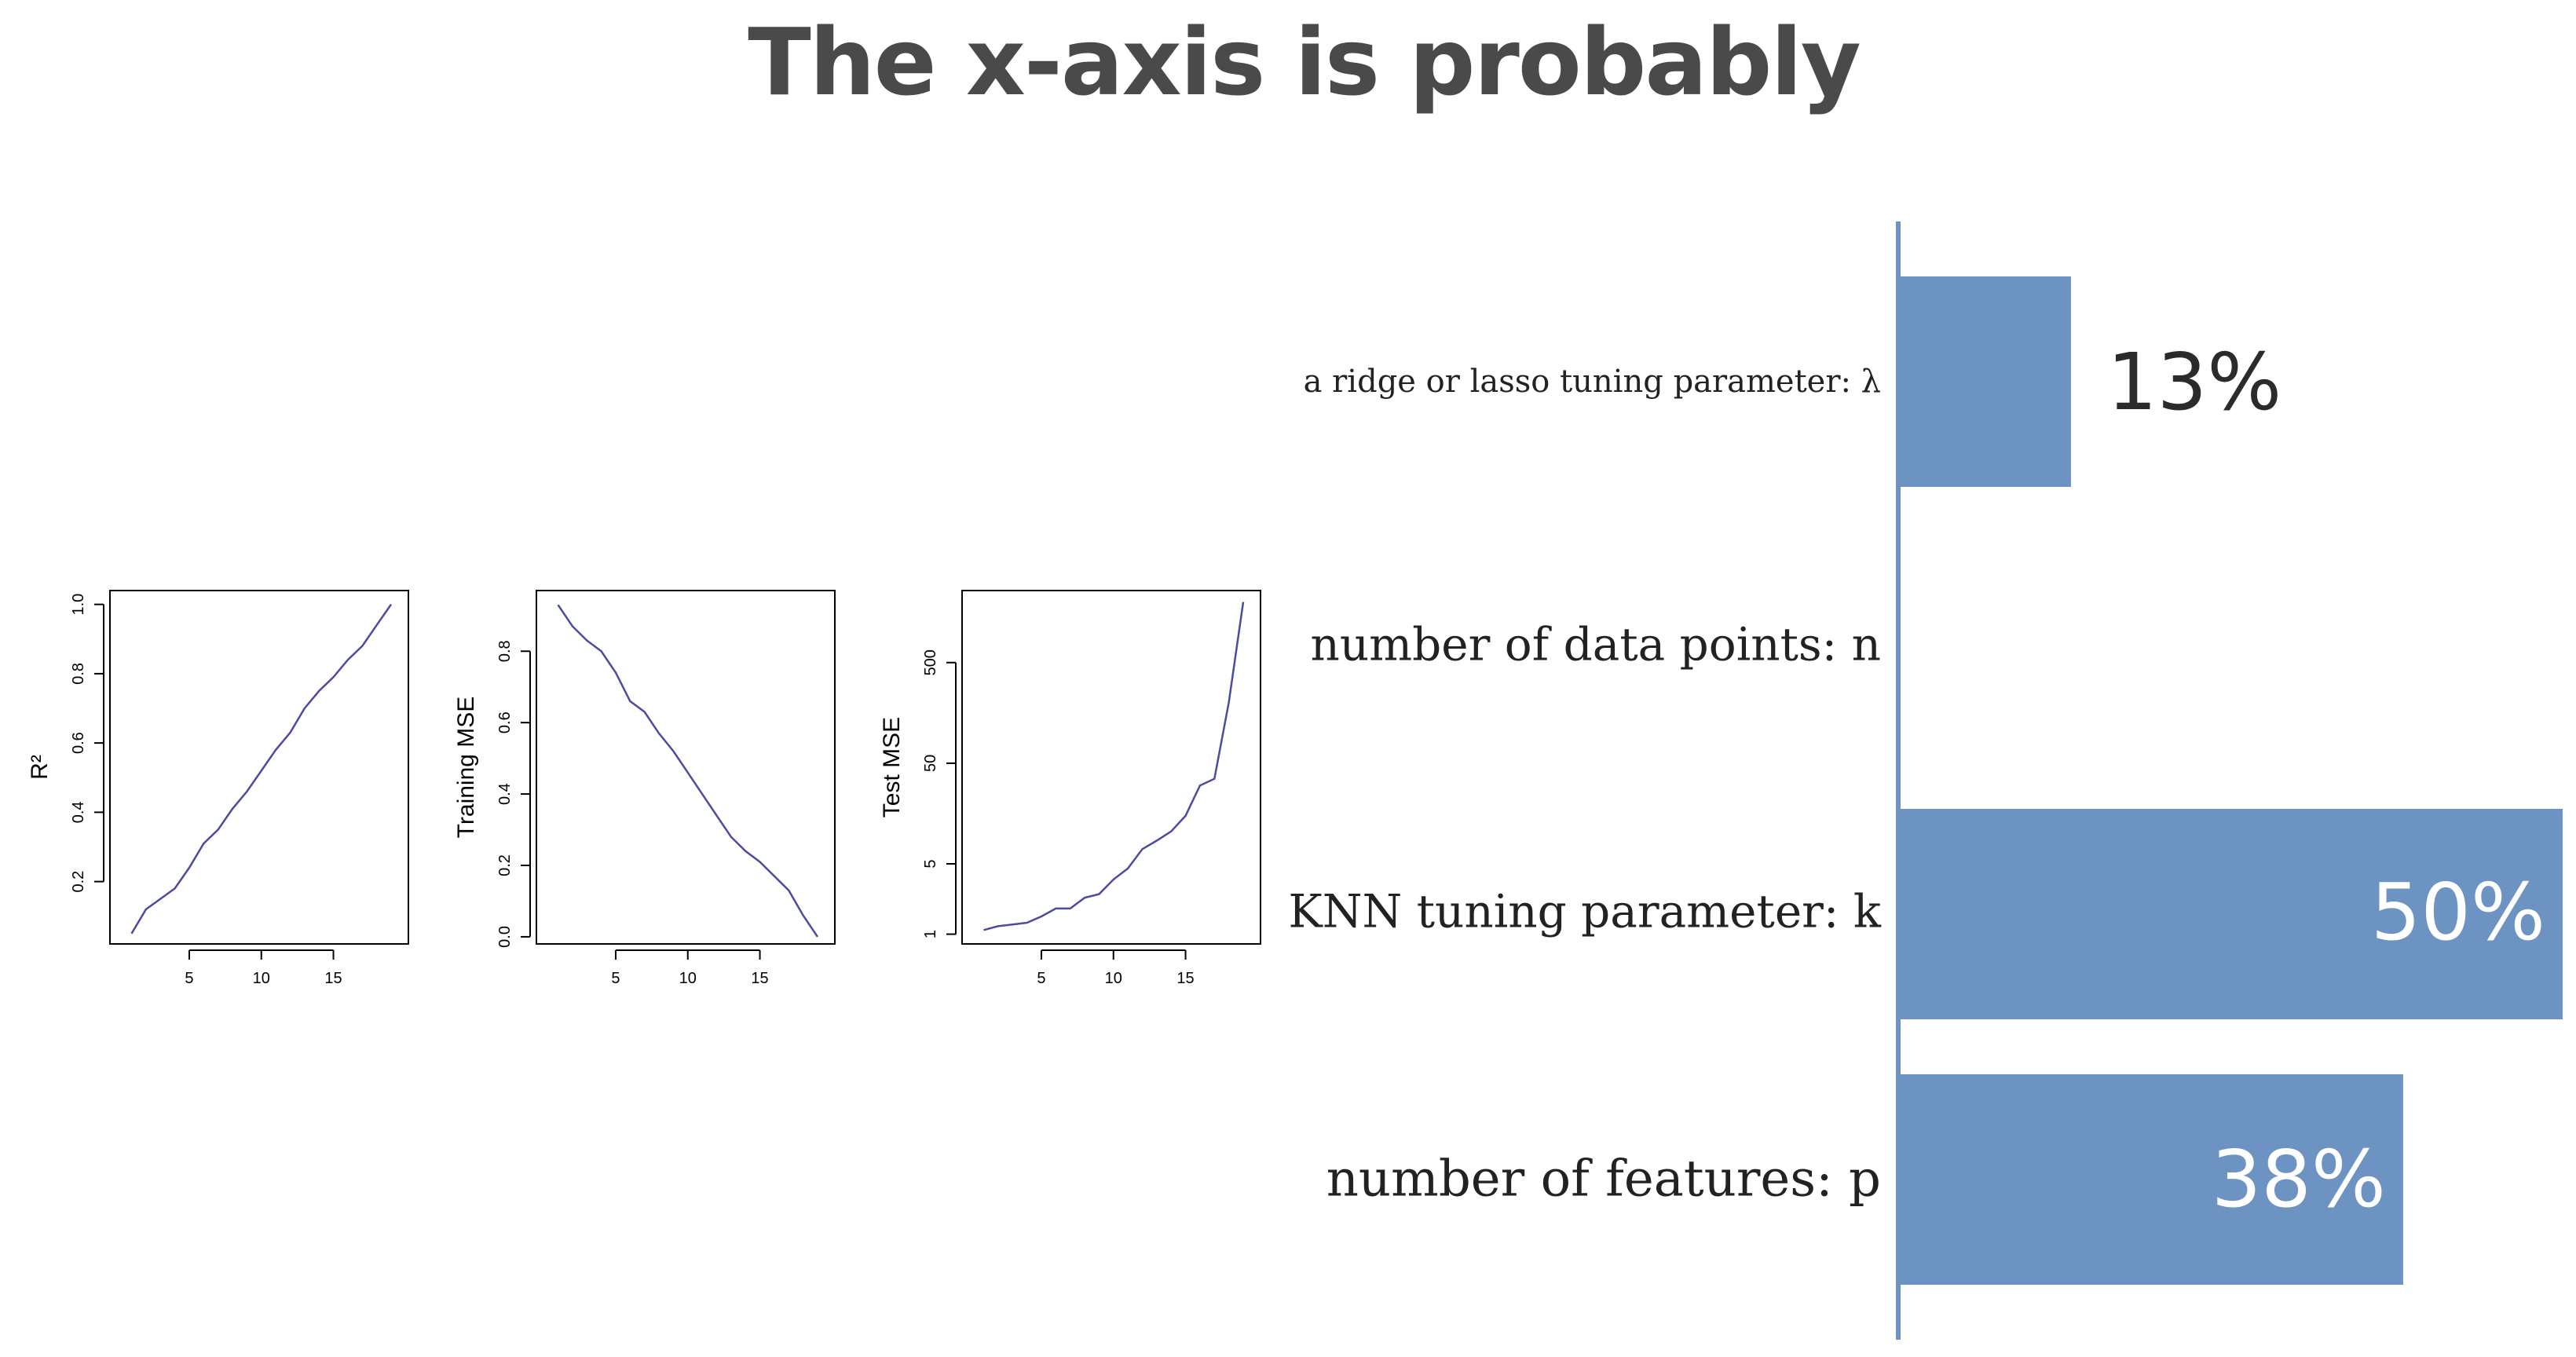  What do you see at coordinates (931, 934) in the screenshot?
I see `y-tick-label: 1` at bounding box center [931, 934].